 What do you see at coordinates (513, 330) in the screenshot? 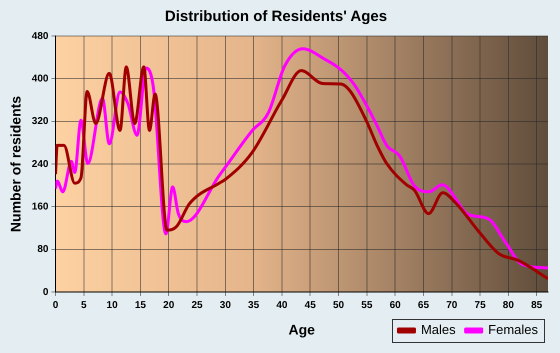
I see `legend-label: Females` at bounding box center [513, 330].